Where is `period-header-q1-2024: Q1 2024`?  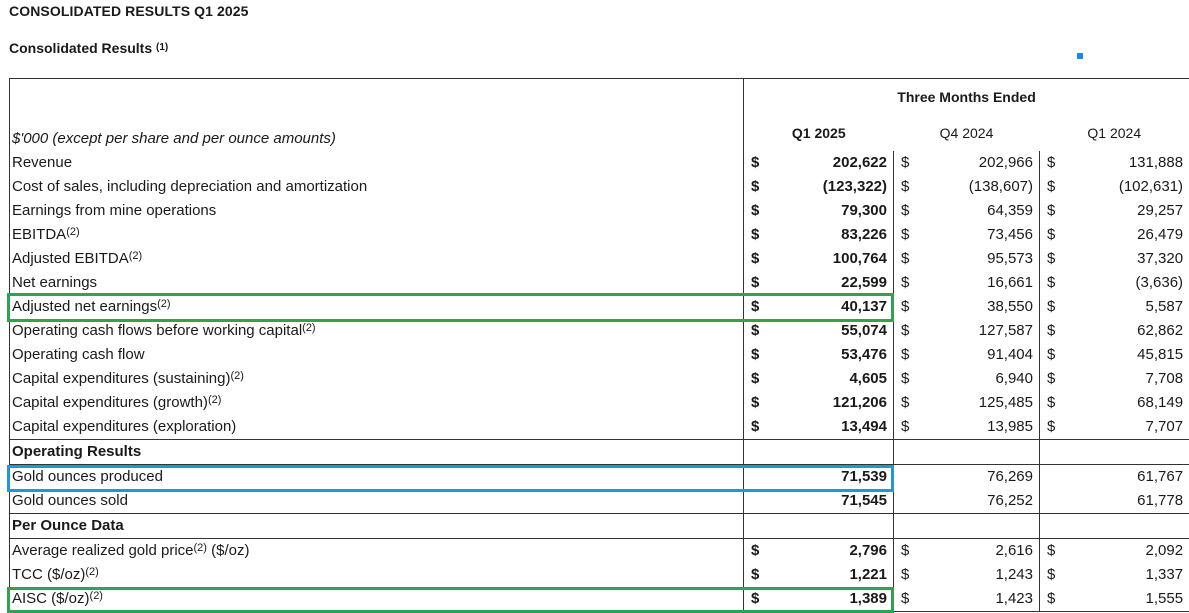 period-header-q1-2024: Q1 2024 is located at coordinates (1114, 133).